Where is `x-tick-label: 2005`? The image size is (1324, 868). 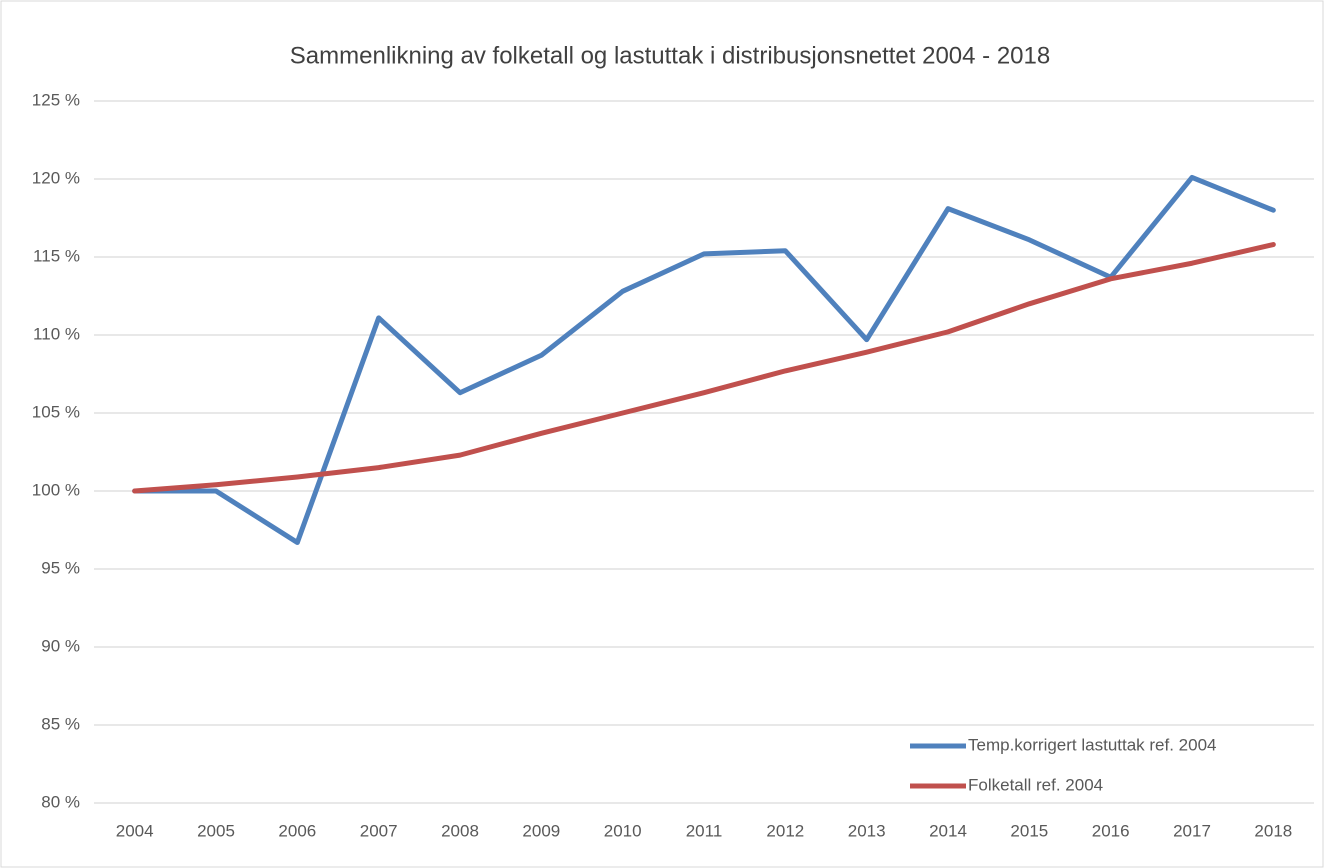 x-tick-label: 2005 is located at coordinates (216, 830).